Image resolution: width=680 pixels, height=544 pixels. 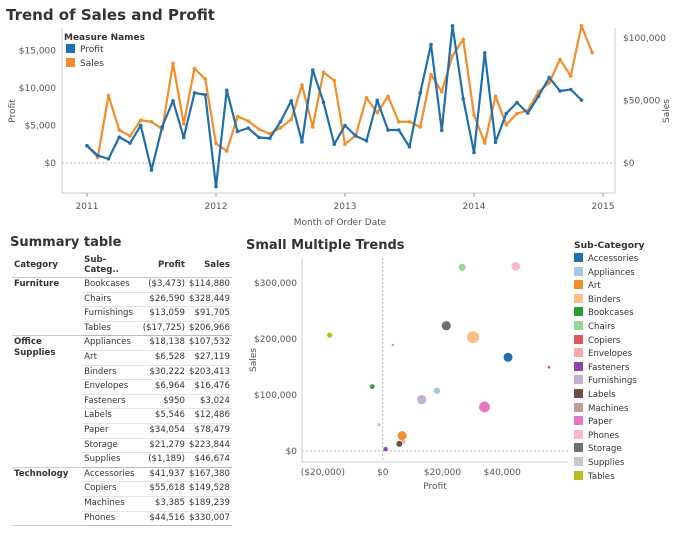 I want to click on table-row: Tables ($17,725) $206,966, so click(x=122, y=329).